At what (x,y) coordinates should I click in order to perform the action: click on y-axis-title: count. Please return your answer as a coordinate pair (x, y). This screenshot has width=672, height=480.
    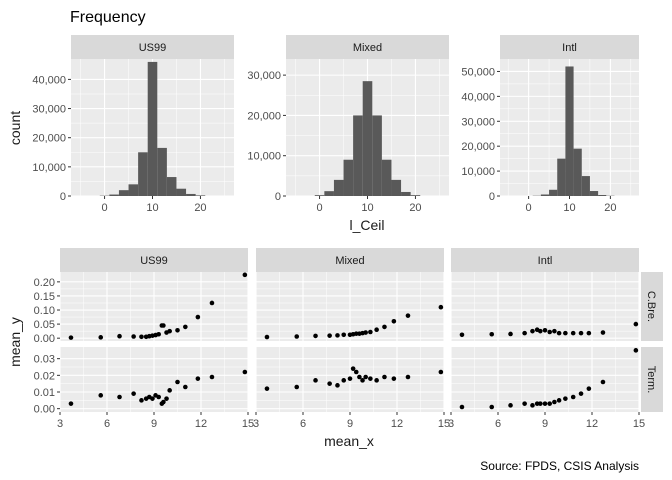
    Looking at the image, I should click on (15, 128).